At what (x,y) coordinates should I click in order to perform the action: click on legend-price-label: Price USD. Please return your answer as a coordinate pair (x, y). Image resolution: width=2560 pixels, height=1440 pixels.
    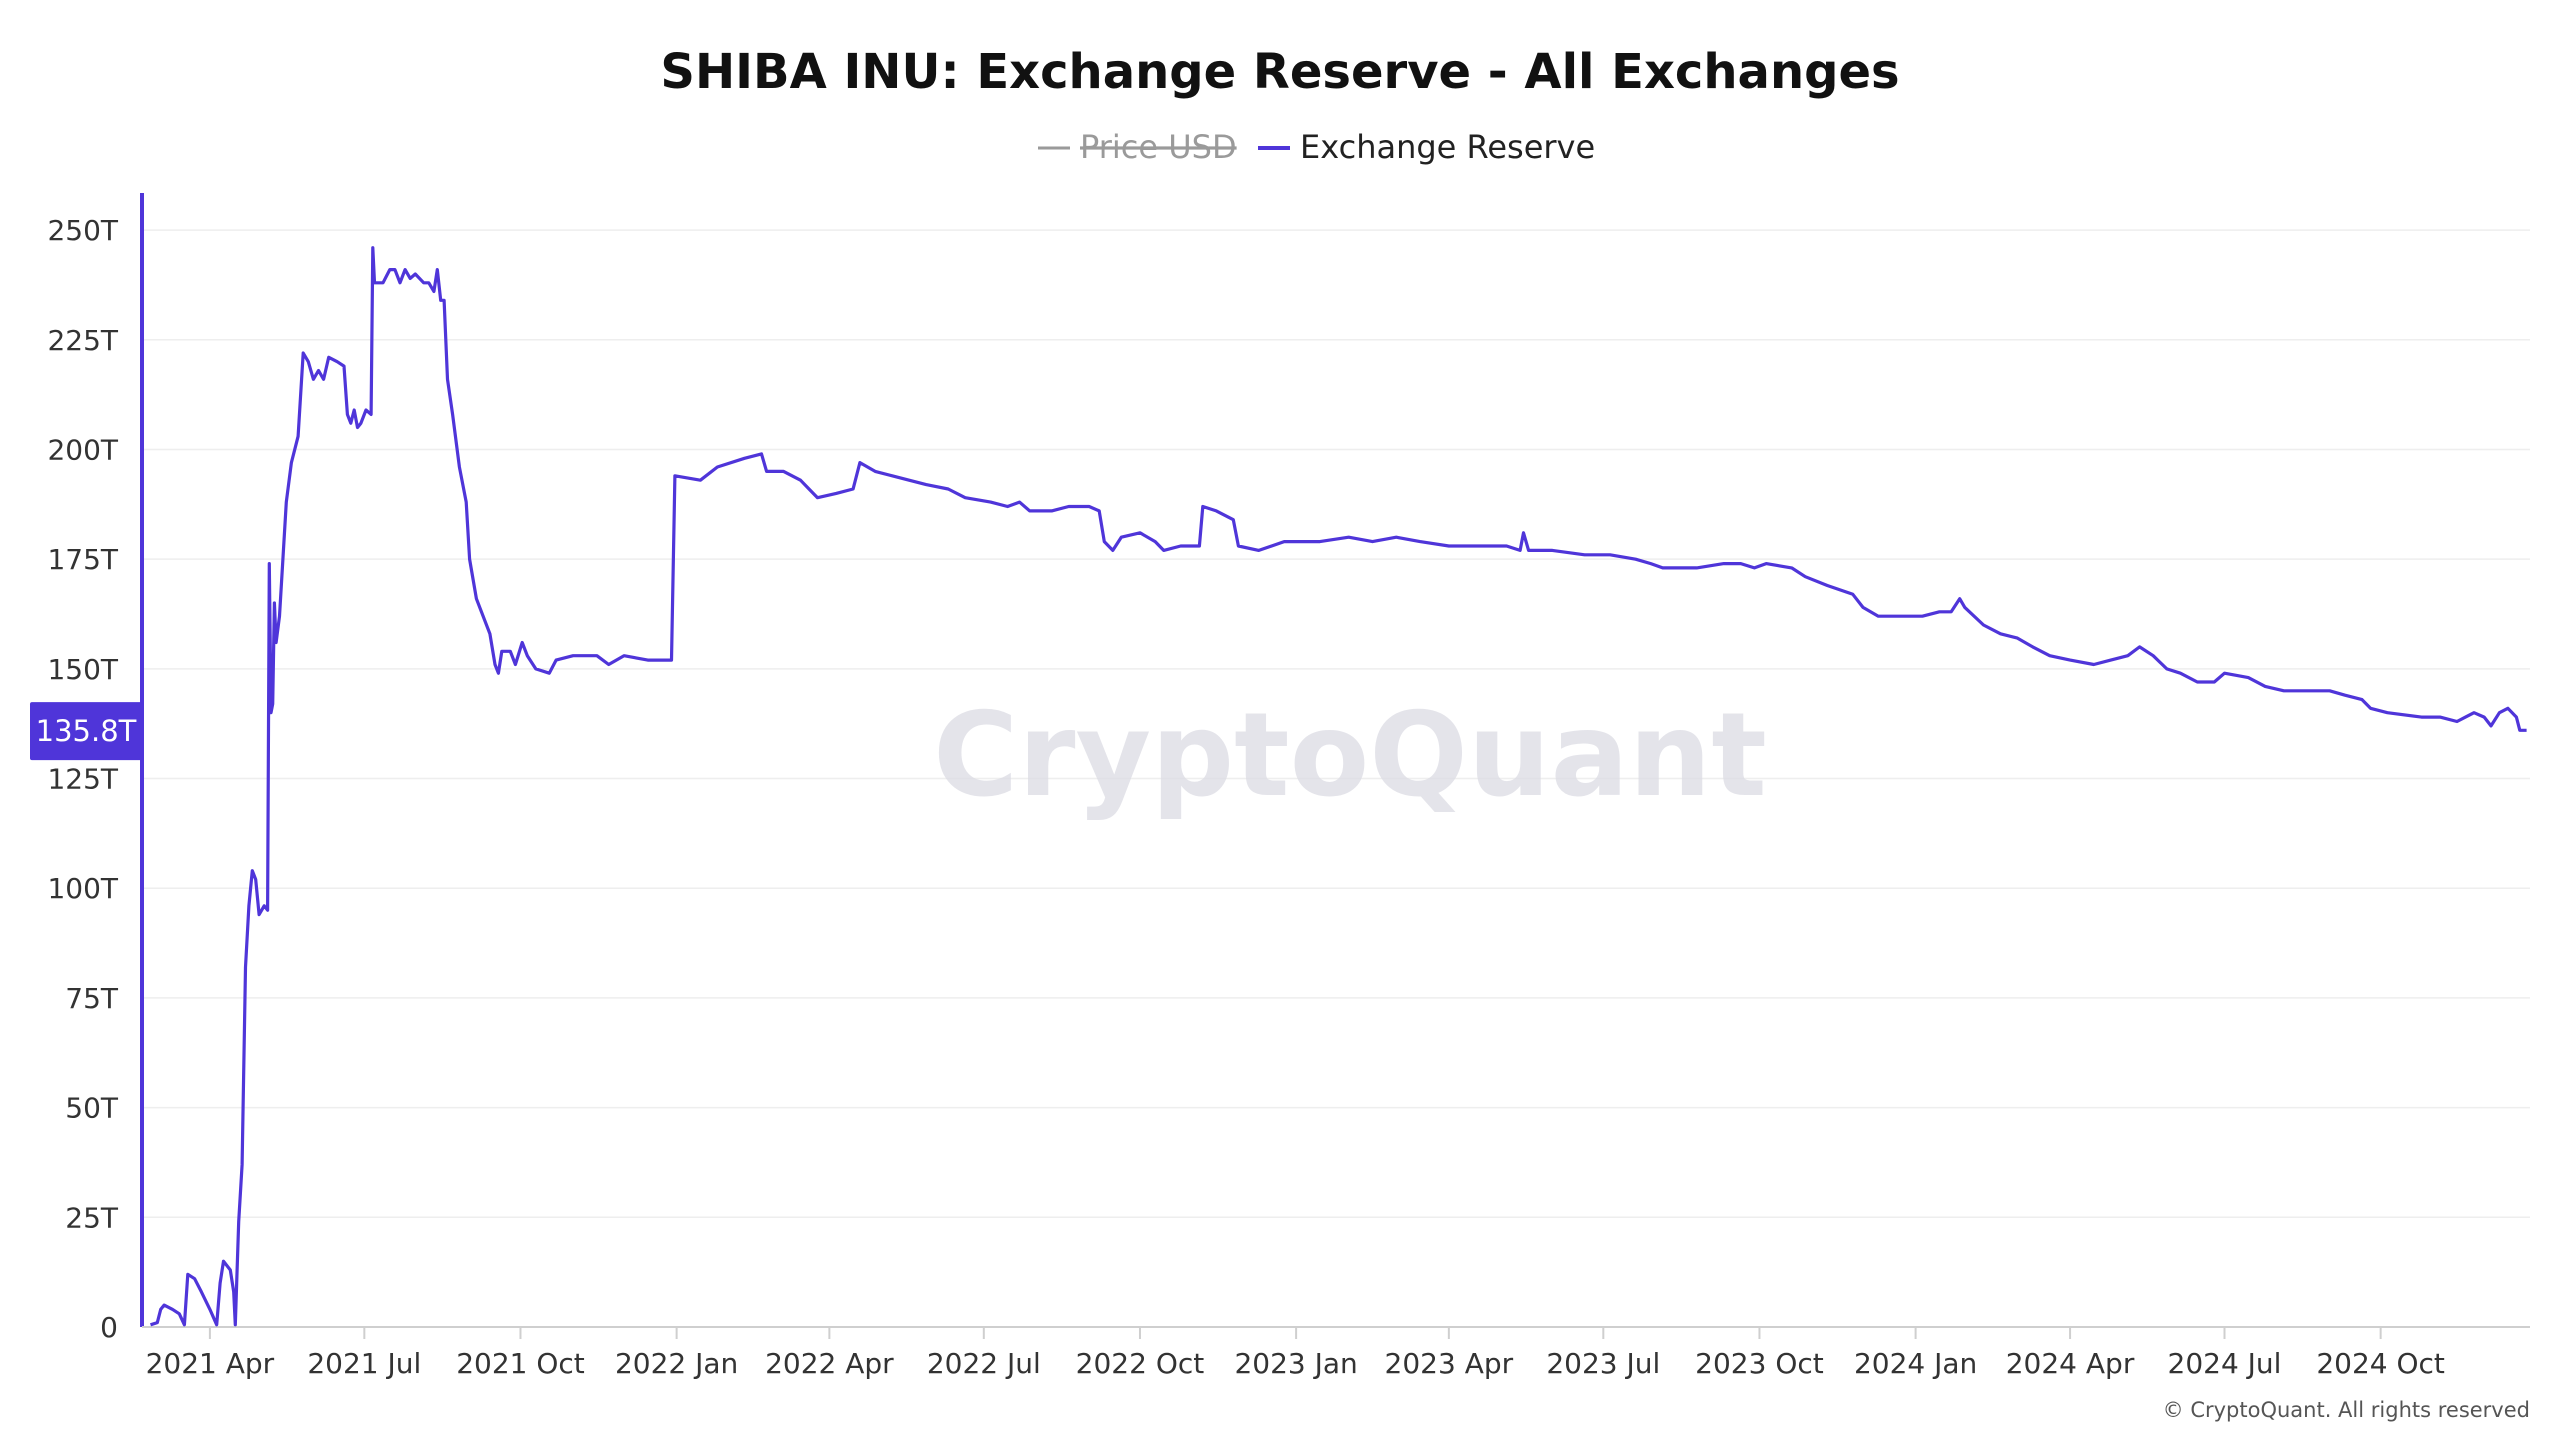
    Looking at the image, I should click on (1158, 147).